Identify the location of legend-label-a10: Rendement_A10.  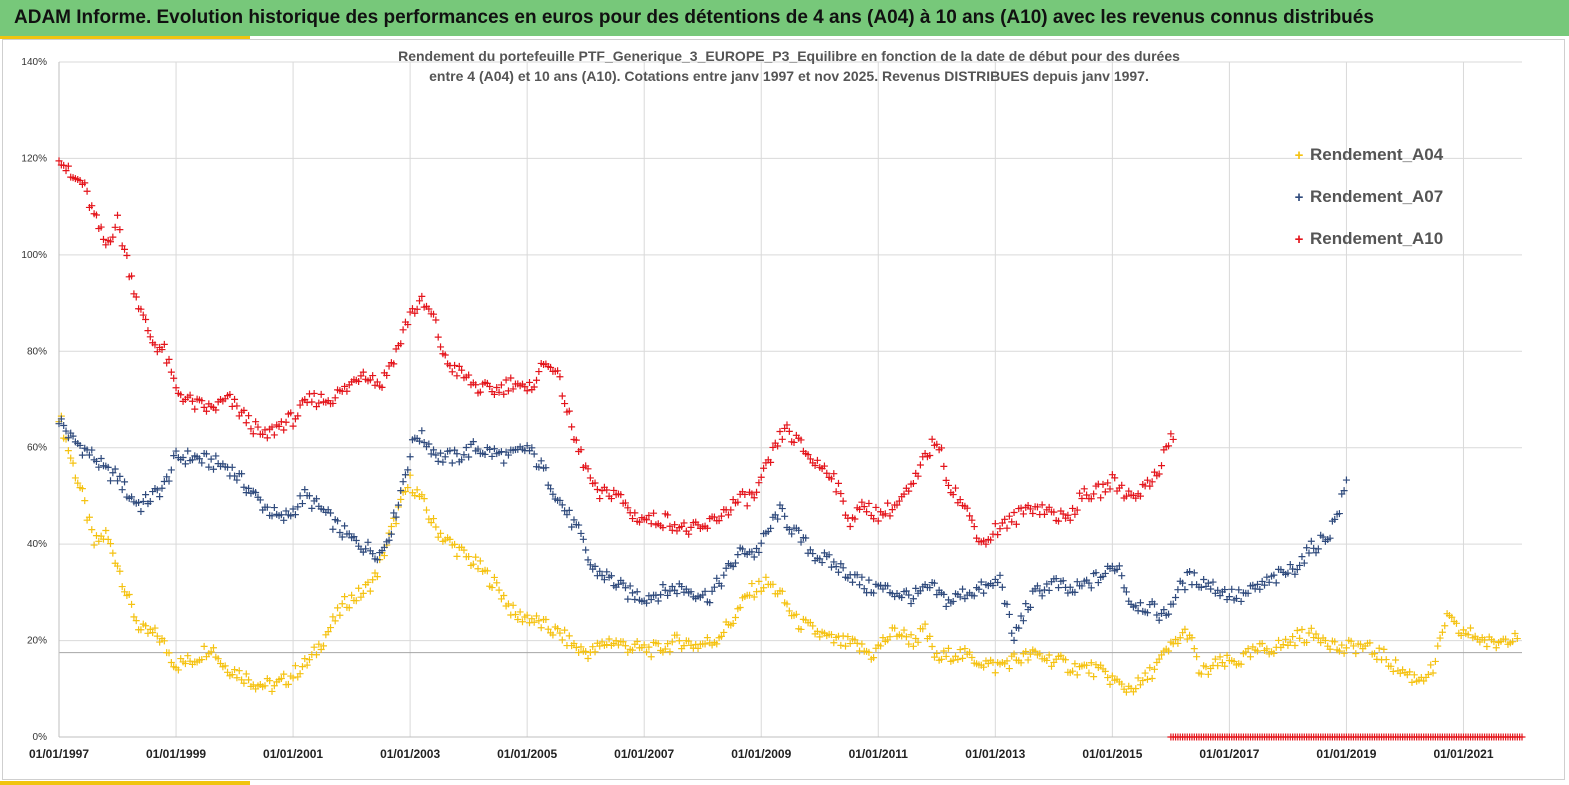
(1377, 238).